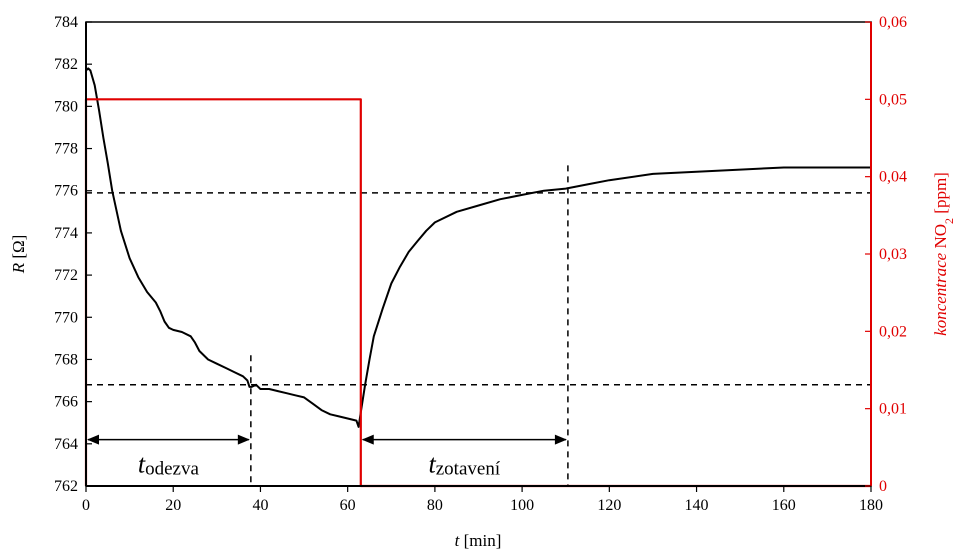  Describe the element at coordinates (433, 464) in the screenshot. I see `recovery-label-var: t` at that location.